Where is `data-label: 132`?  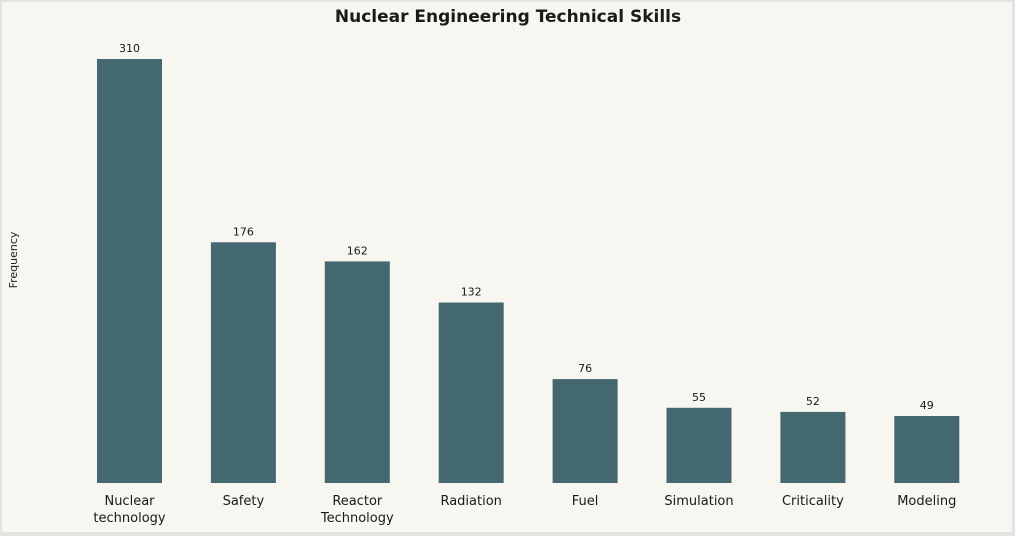
data-label: 132 is located at coordinates (471, 292).